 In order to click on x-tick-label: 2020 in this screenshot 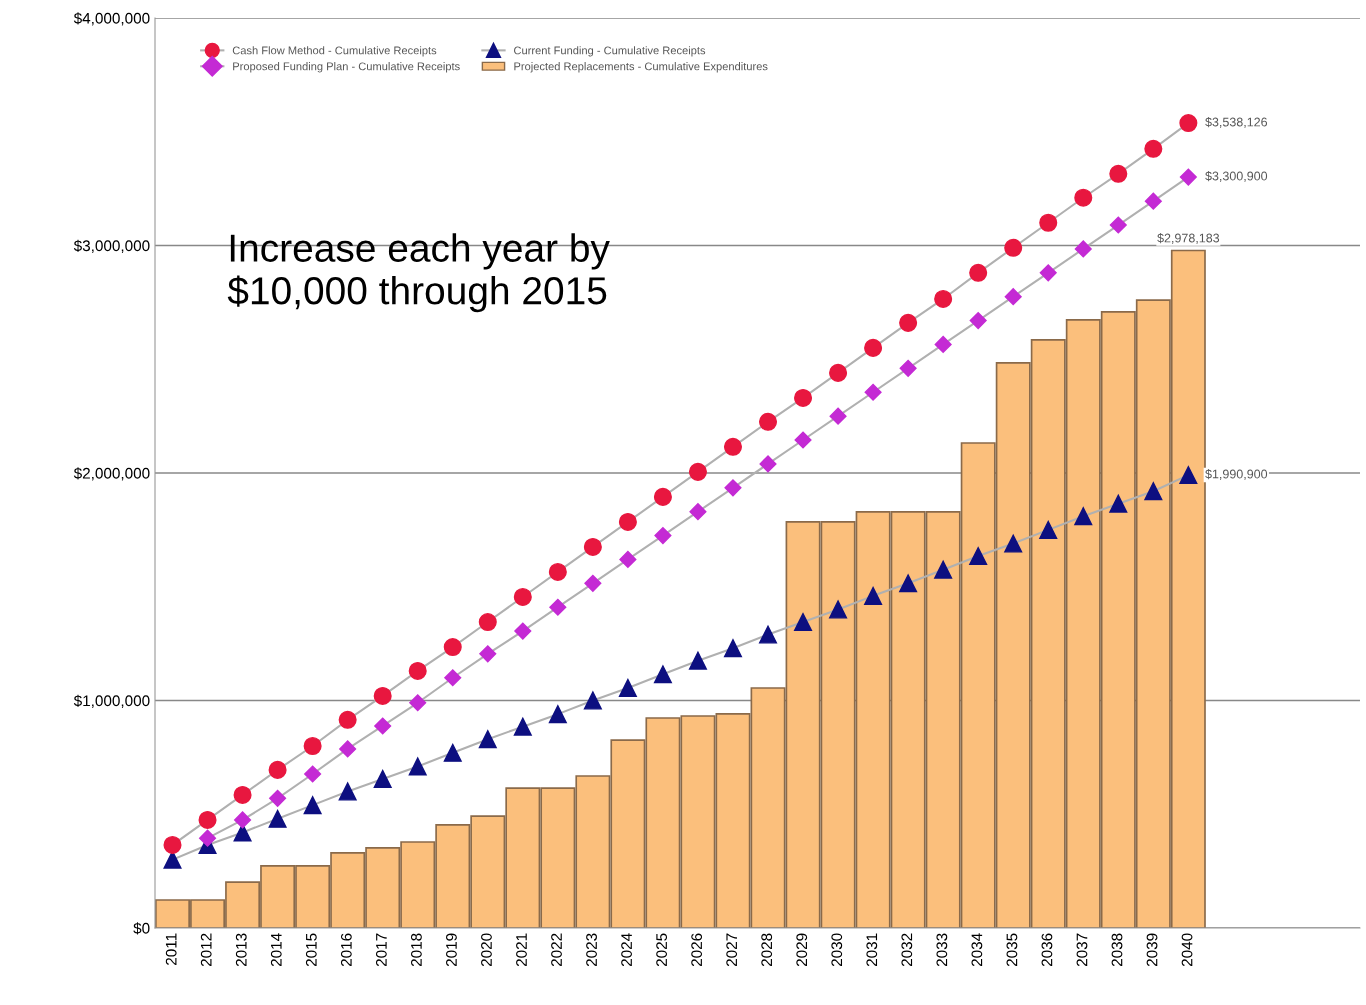, I will do `click(486, 950)`.